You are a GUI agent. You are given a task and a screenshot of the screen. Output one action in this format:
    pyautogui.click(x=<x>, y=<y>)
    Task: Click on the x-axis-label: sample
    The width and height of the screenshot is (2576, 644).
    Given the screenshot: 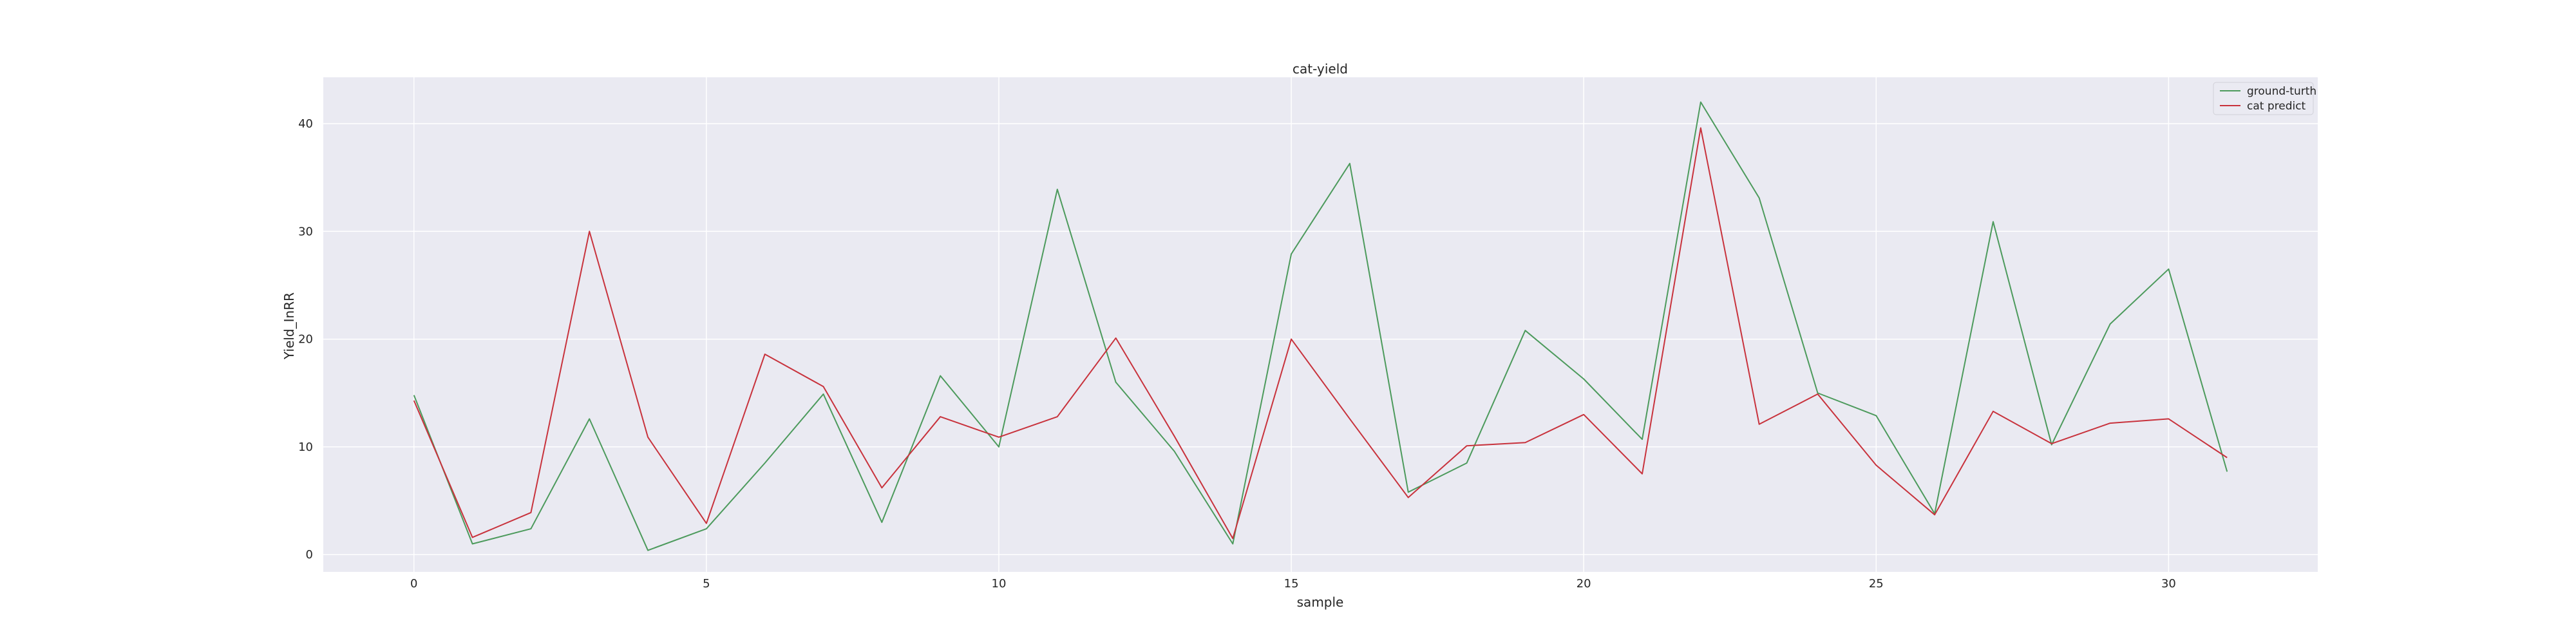 What is the action you would take?
    pyautogui.click(x=1320, y=602)
    